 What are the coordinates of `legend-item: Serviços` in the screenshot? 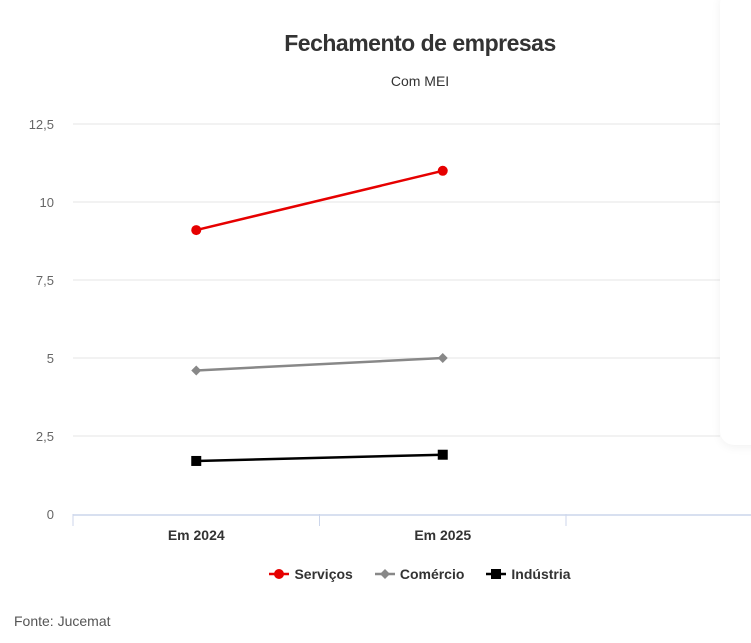 It's located at (311, 574).